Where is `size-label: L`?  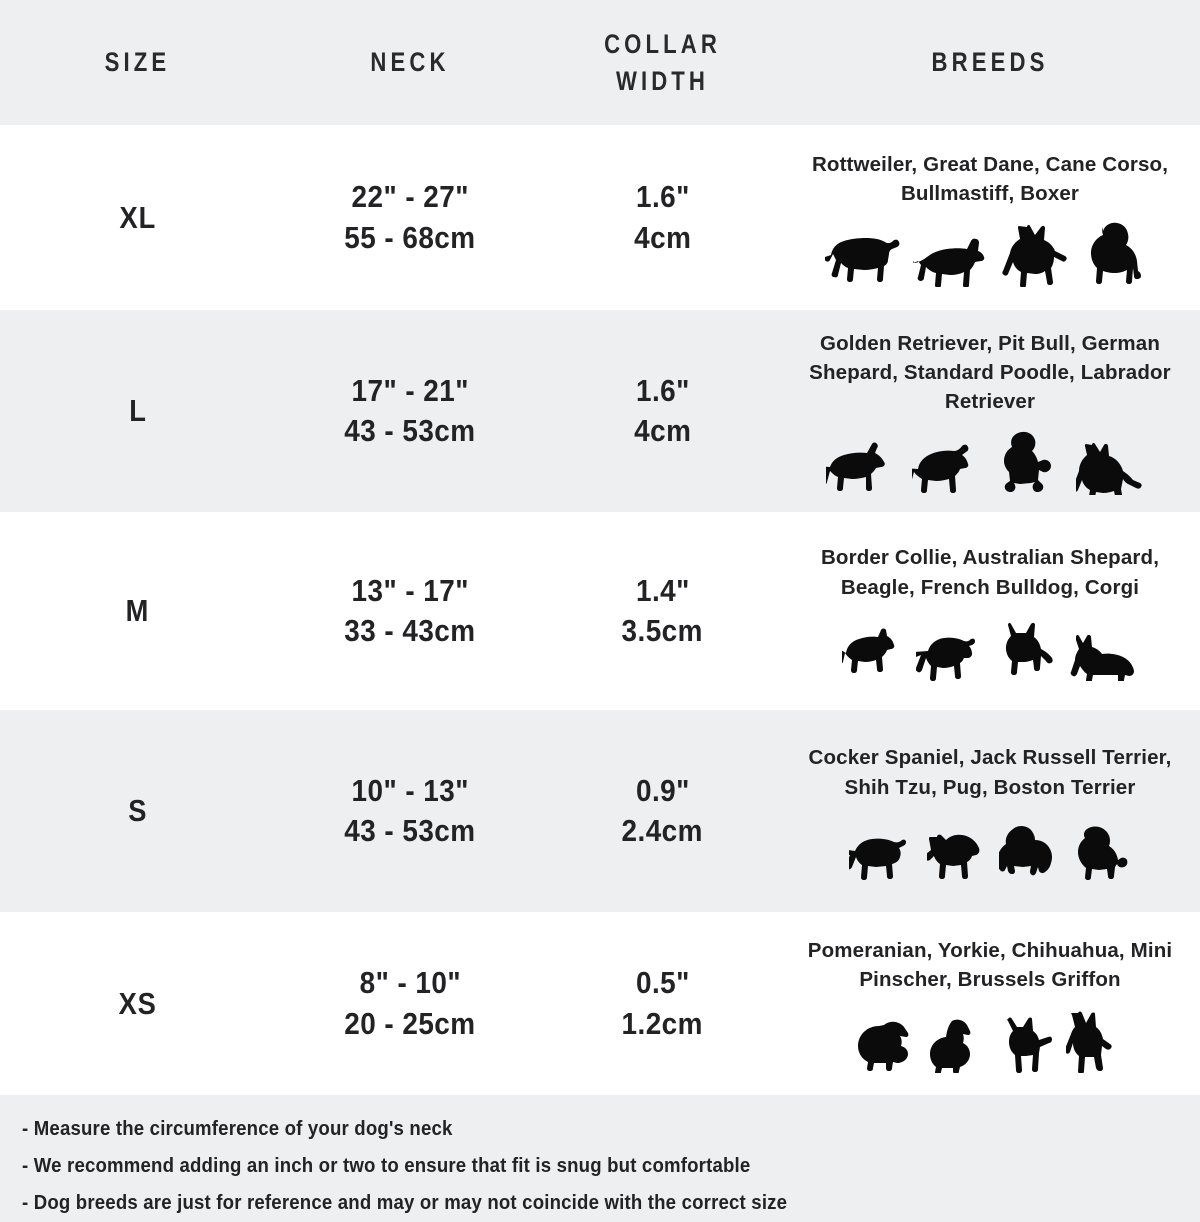 size-label: L is located at coordinates (137, 410).